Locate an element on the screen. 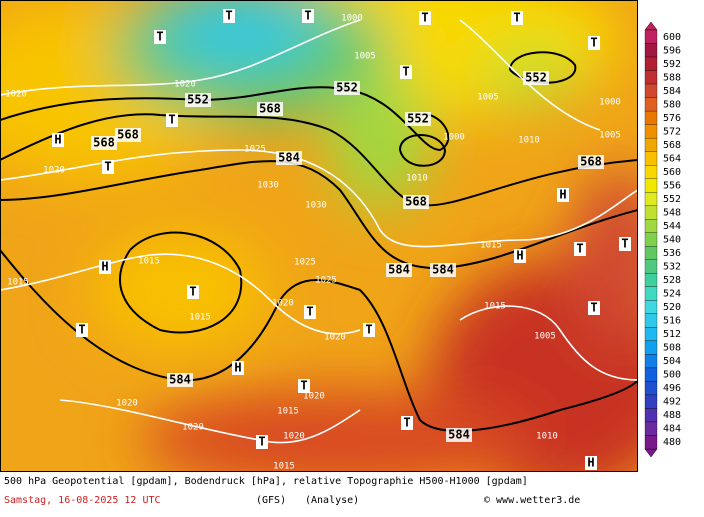 This screenshot has width=704, height=517. colorbar-label: 600 is located at coordinates (672, 37).